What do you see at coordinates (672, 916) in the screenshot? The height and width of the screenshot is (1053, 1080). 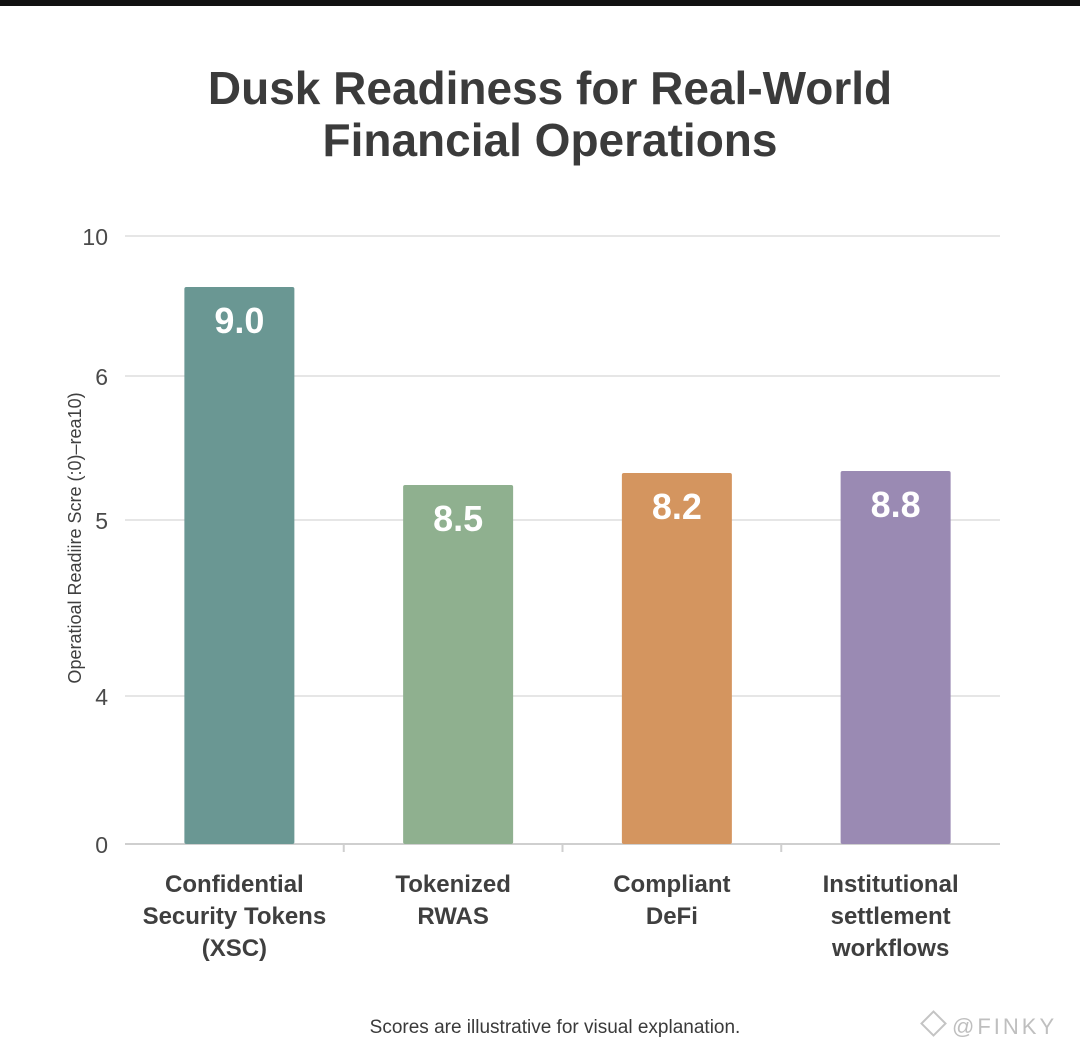 I see `x-category-label-3-line-2: DeFi` at bounding box center [672, 916].